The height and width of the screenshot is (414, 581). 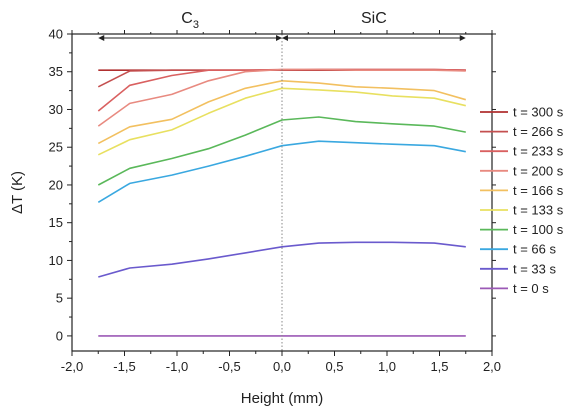 I want to click on x-tick-label: 0,0, so click(x=282, y=366).